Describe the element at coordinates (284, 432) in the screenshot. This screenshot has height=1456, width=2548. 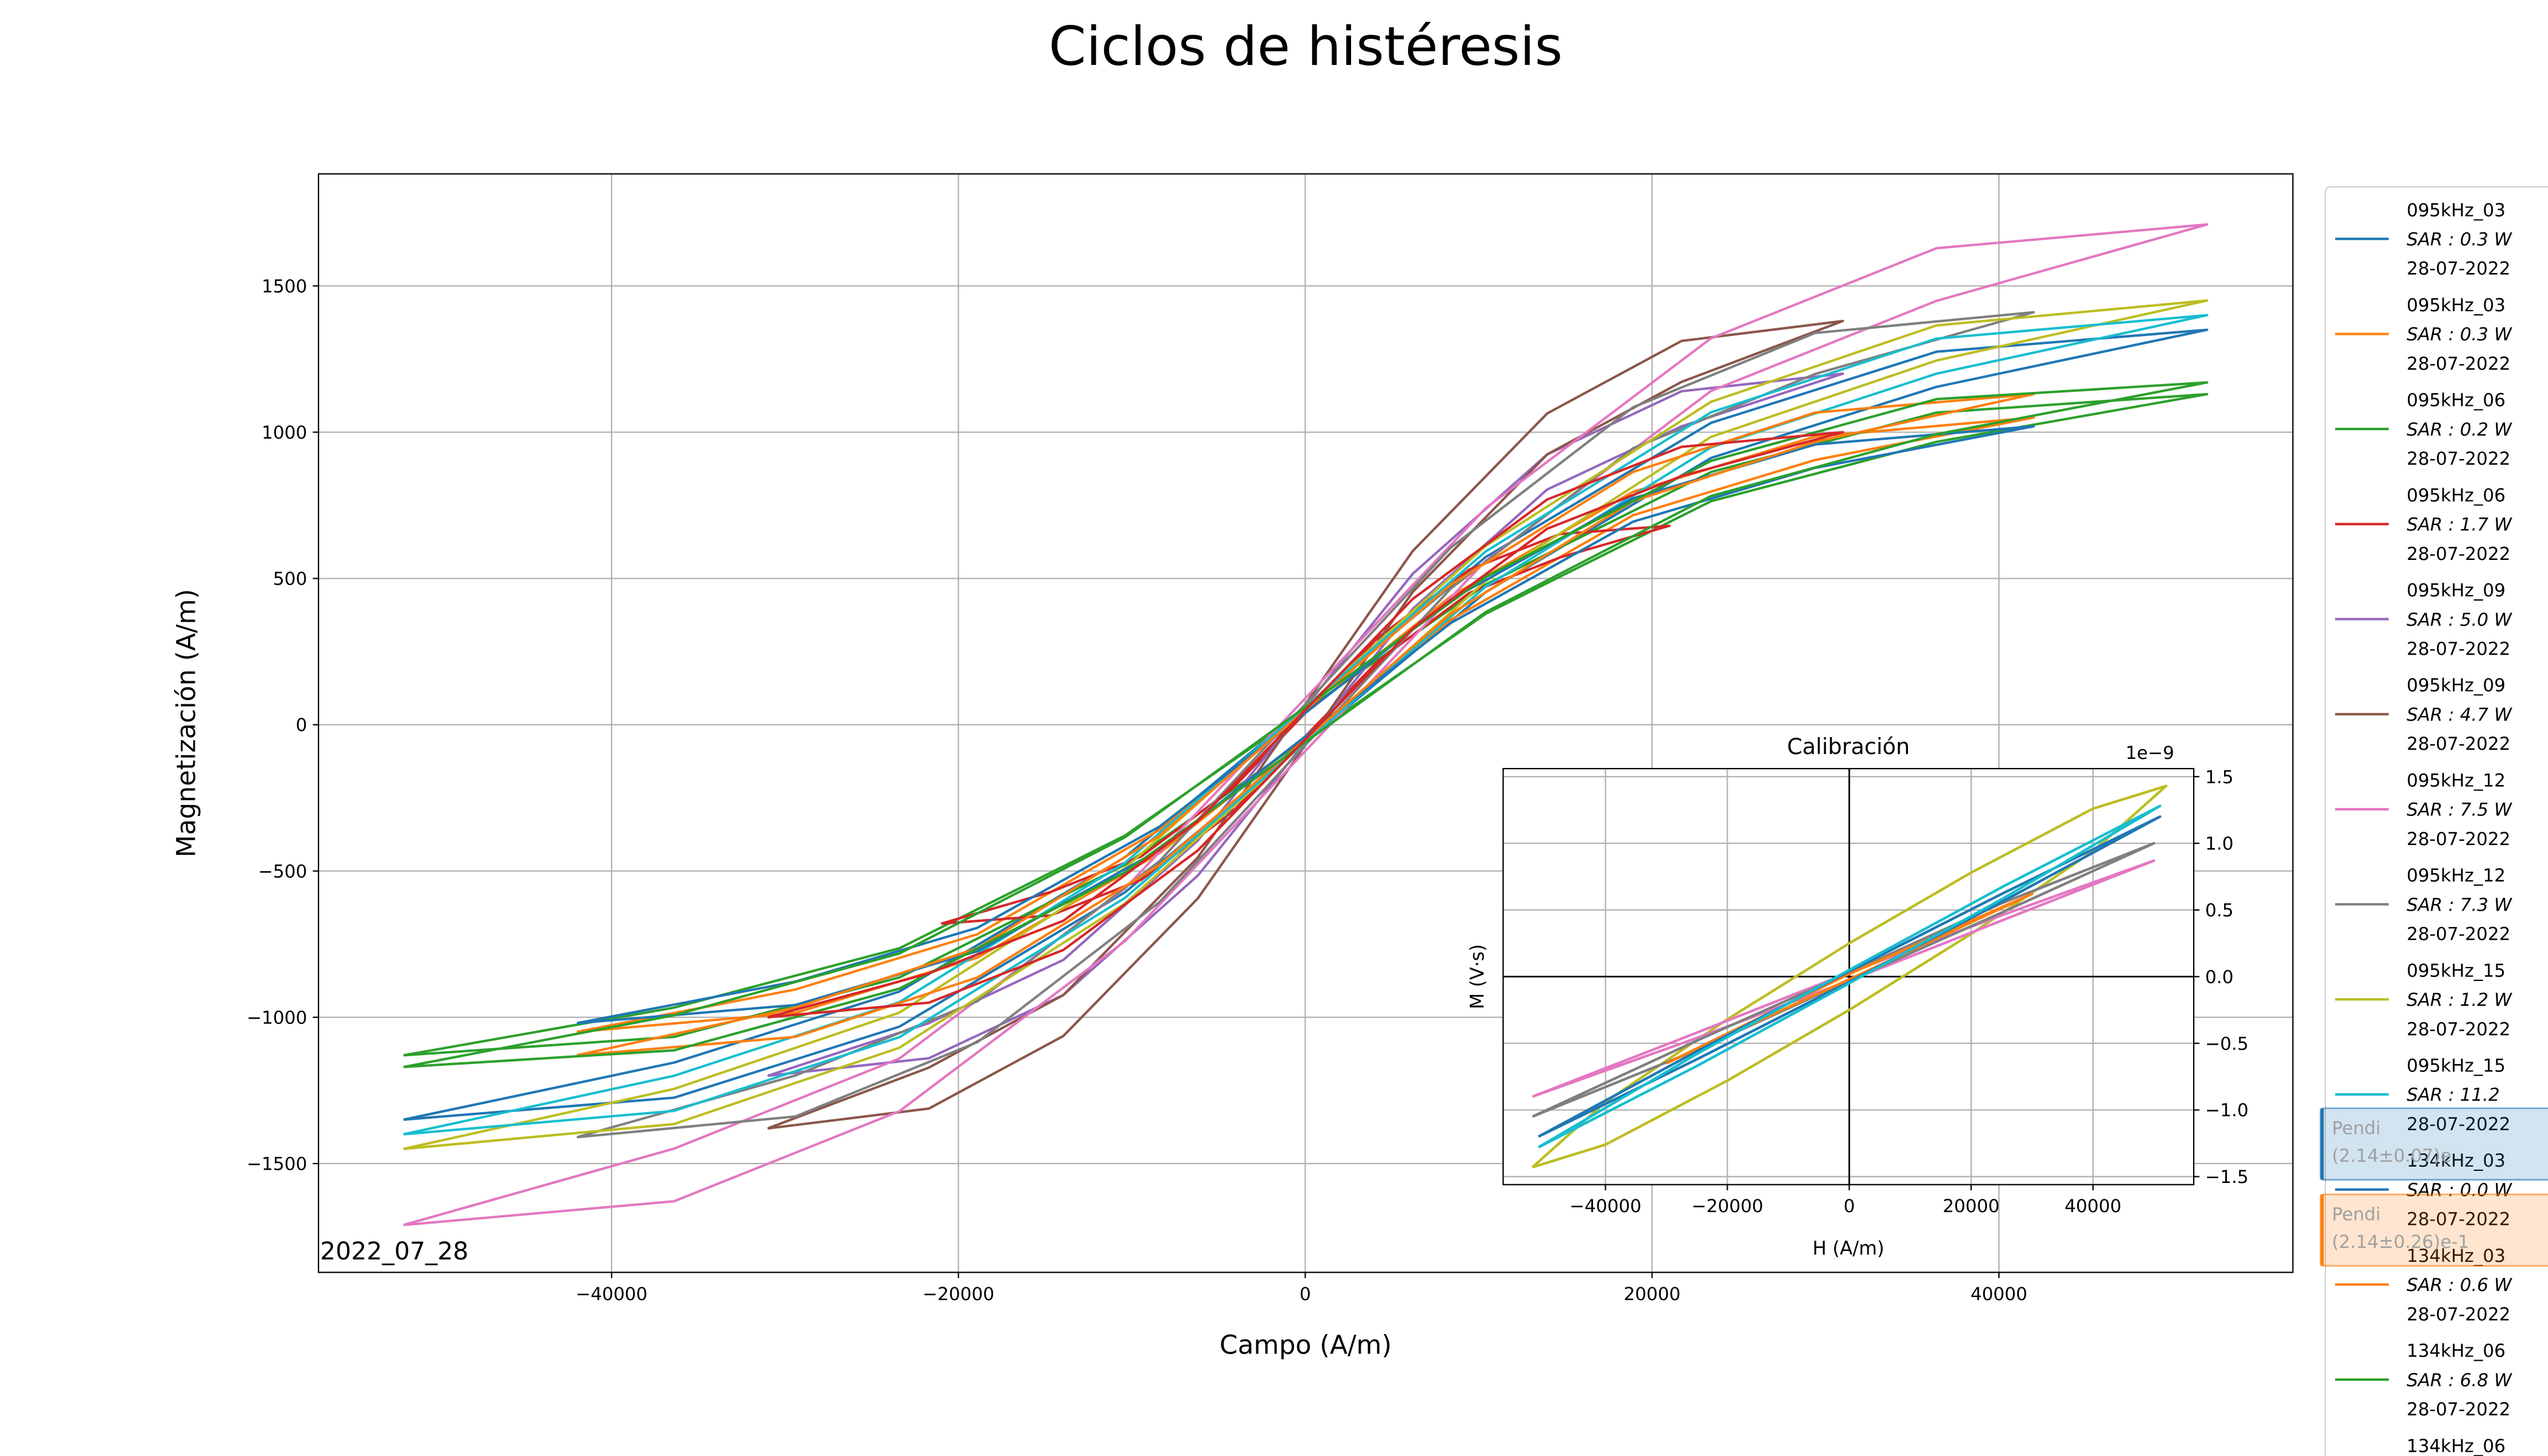
I see `y-tick-label: 1000` at that location.